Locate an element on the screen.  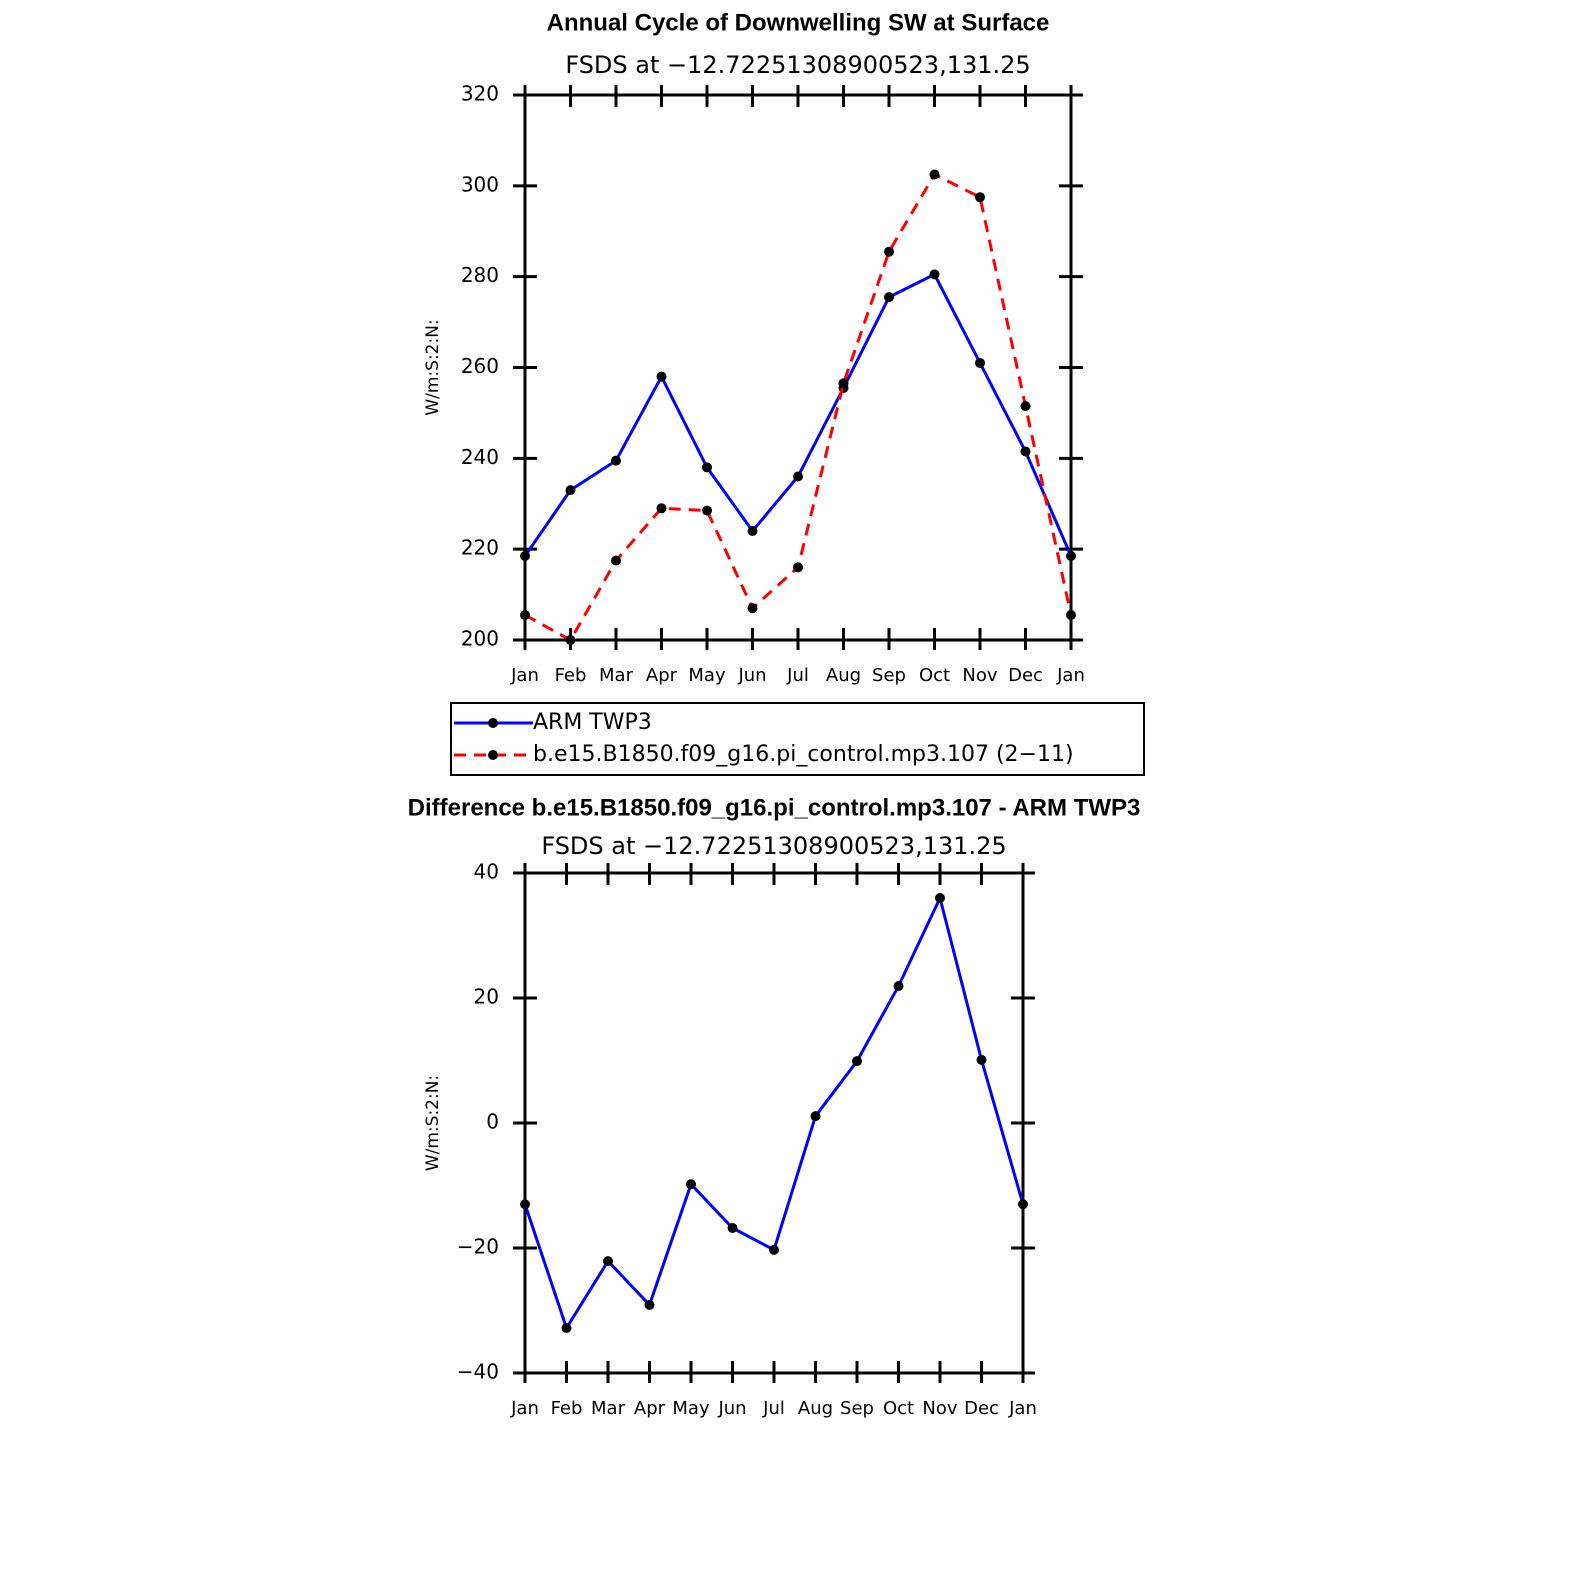
y-tick-label: −20 is located at coordinates (478, 1247).